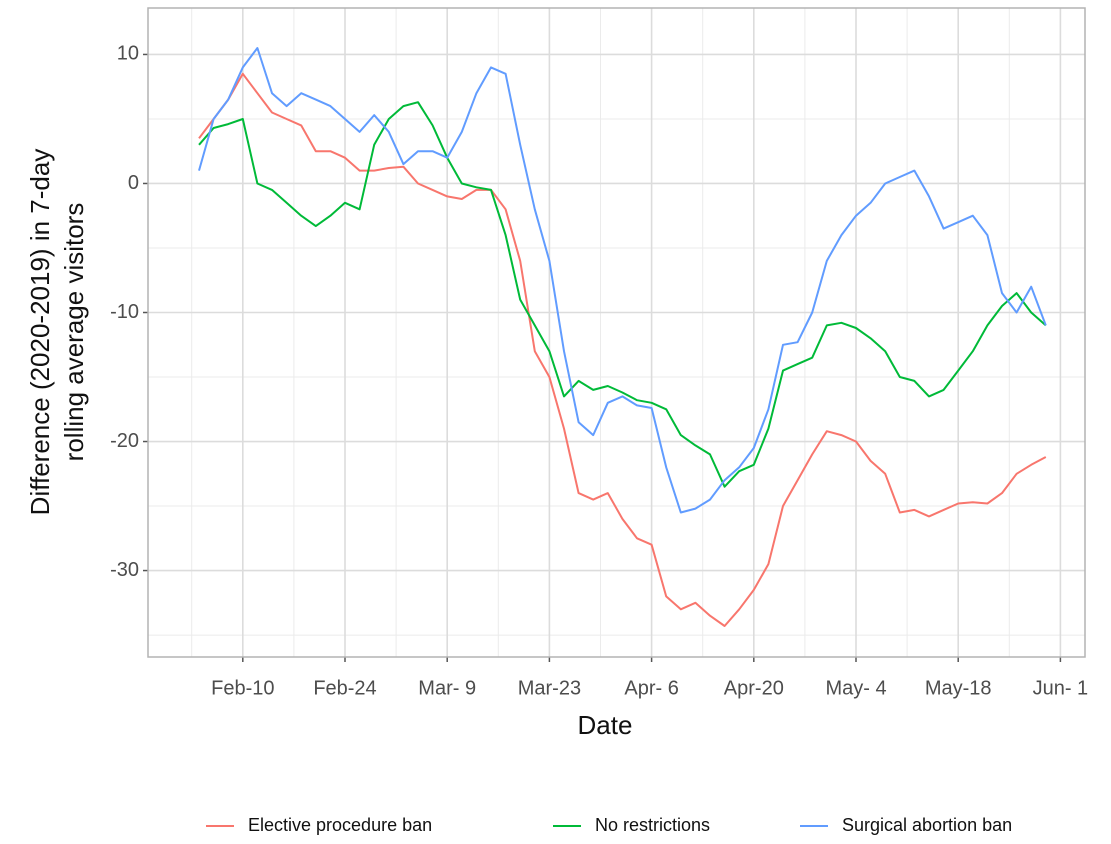  Describe the element at coordinates (1061, 688) in the screenshot. I see `x-tick-label: Jun- 1` at that location.